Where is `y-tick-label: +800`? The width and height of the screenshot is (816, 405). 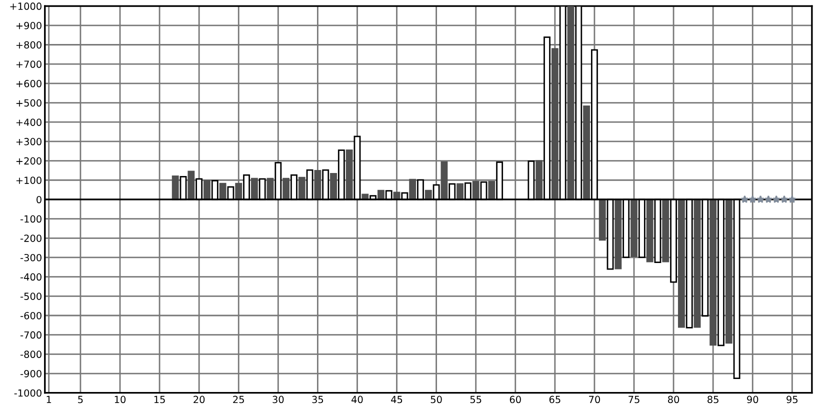 y-tick-label: +800 is located at coordinates (29, 45).